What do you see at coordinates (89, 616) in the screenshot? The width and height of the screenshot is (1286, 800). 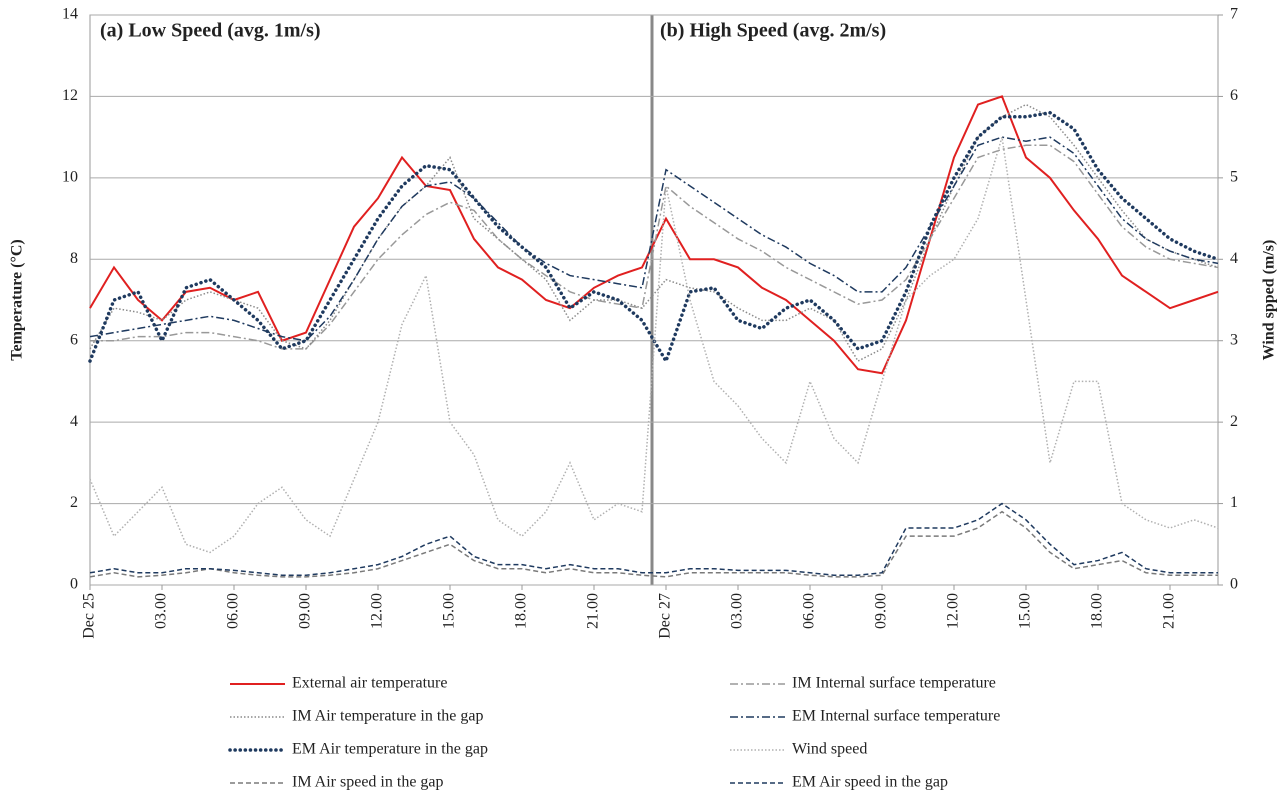 I see `x-tick-label: Dec 25` at bounding box center [89, 616].